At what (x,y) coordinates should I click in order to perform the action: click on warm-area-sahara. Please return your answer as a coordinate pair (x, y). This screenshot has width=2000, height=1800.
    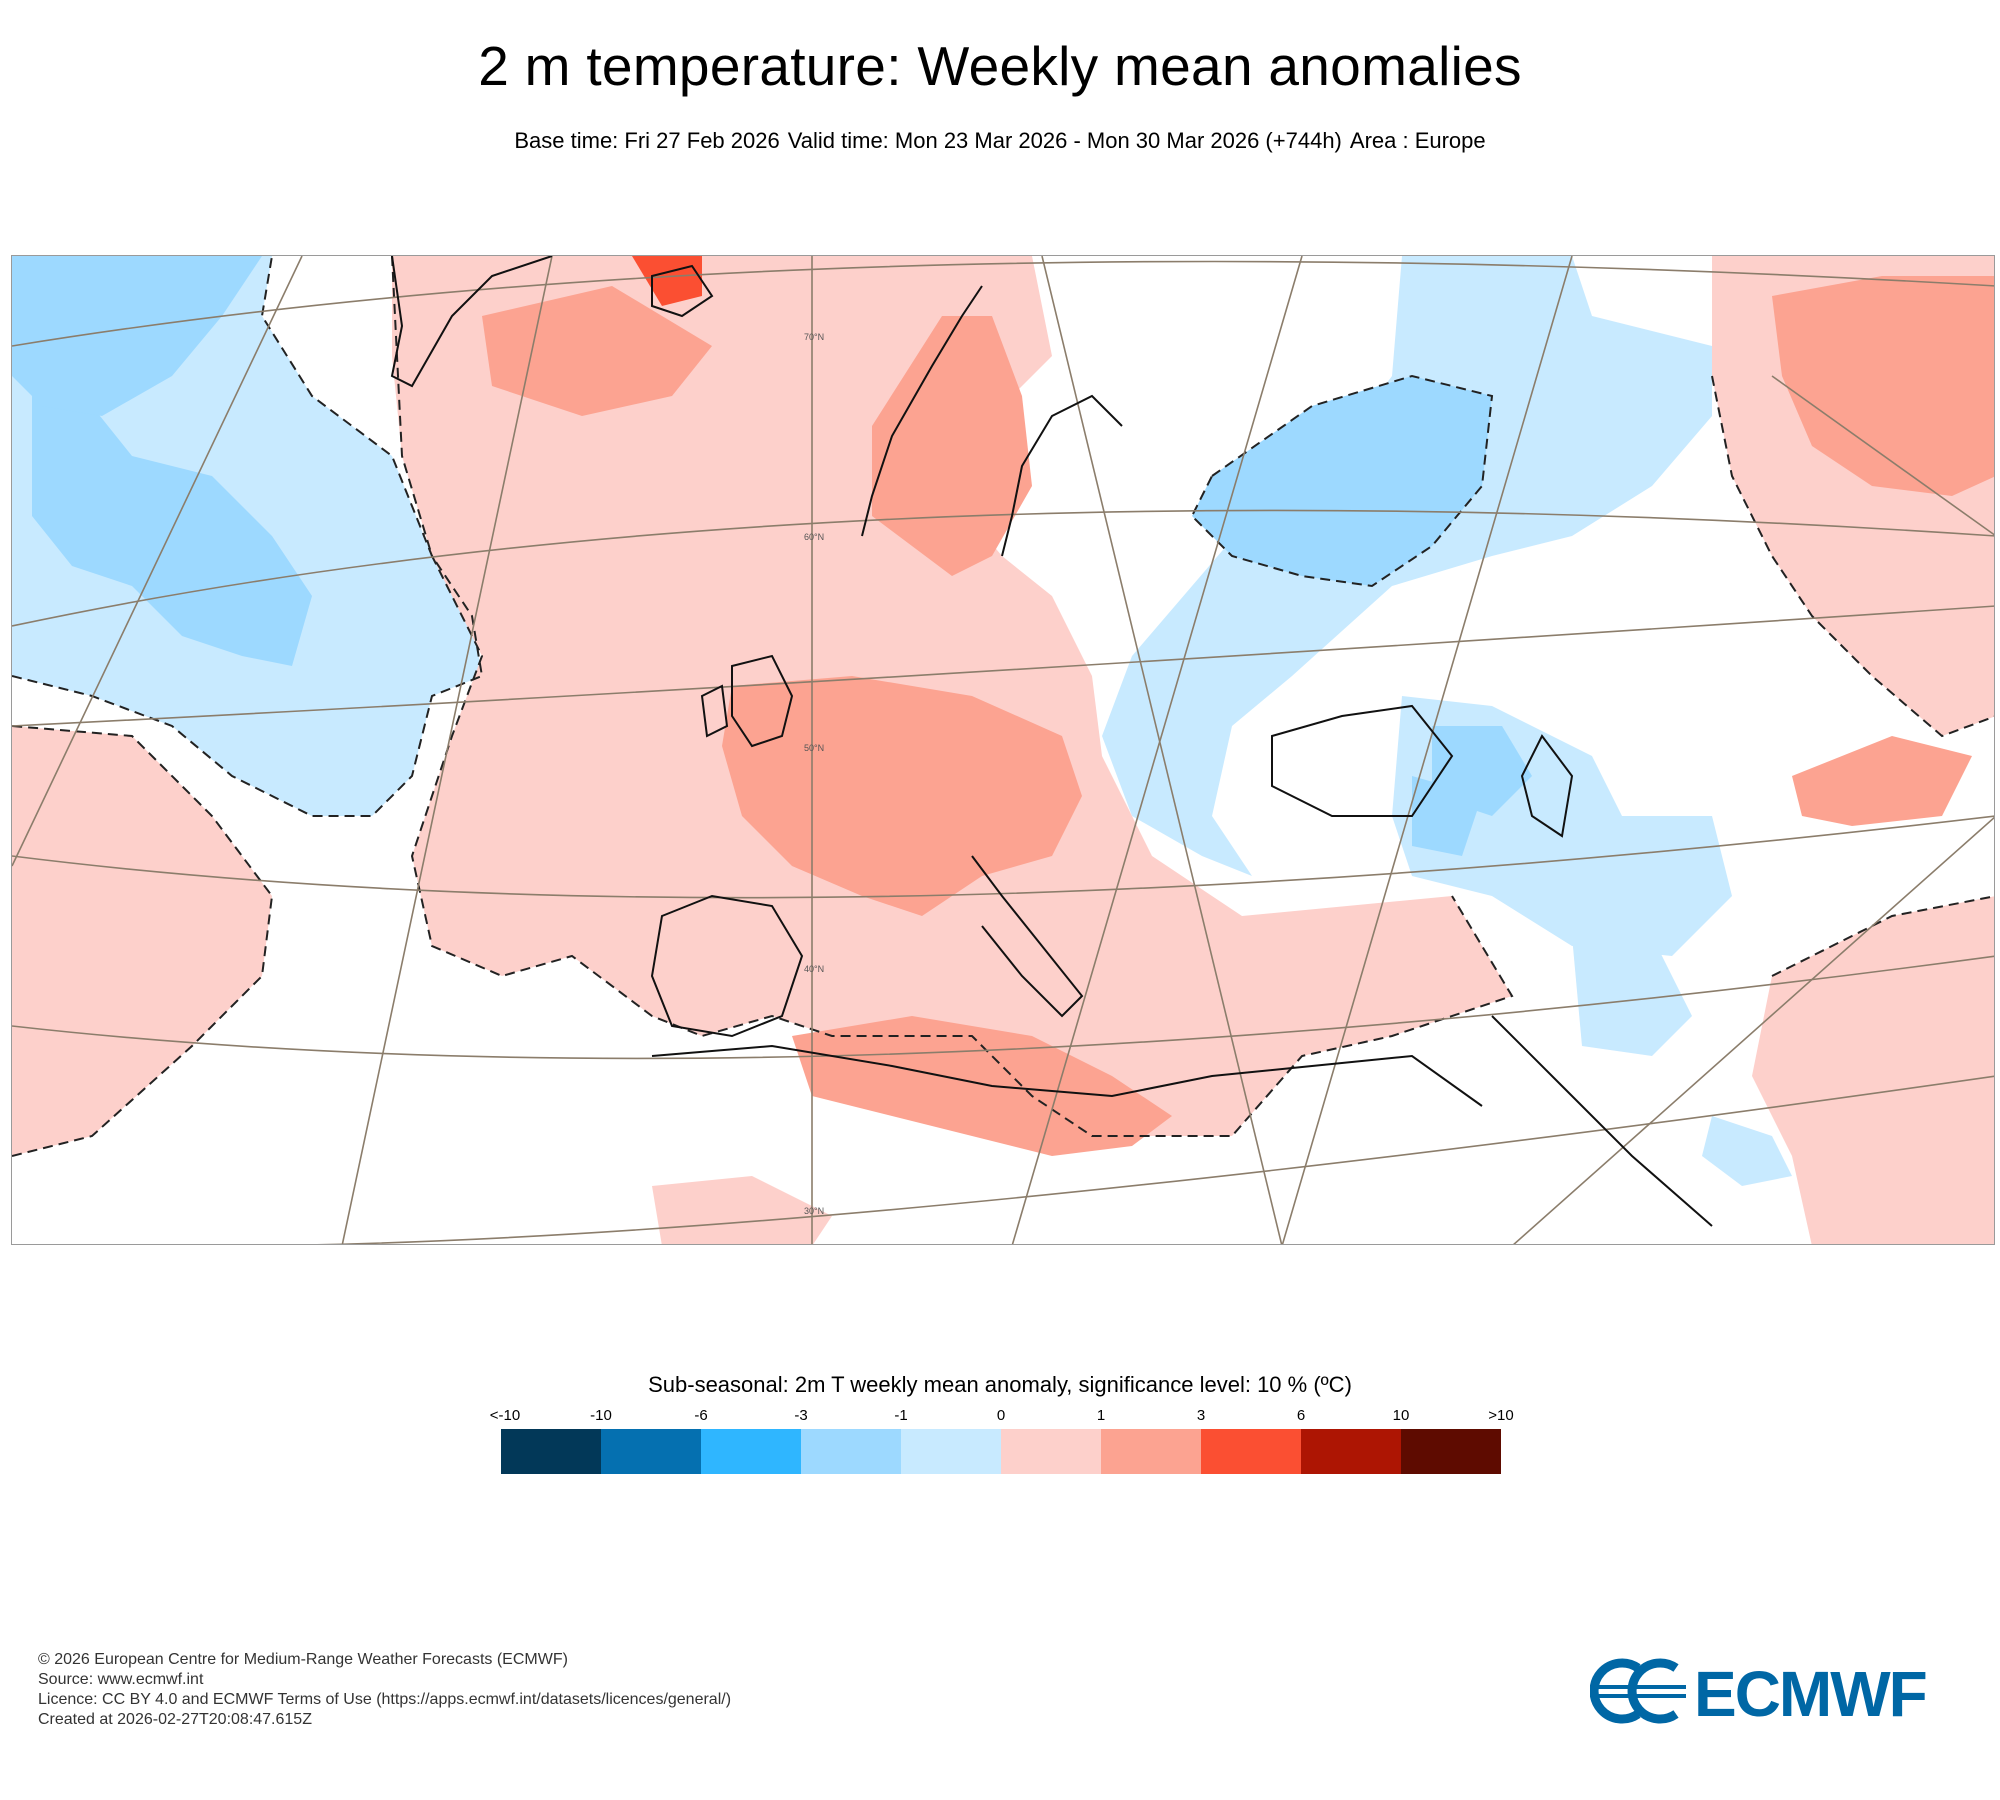
    Looking at the image, I should click on (742, 1210).